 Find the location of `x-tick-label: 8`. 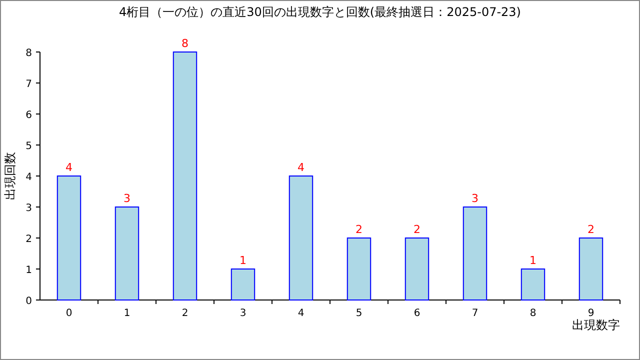

x-tick-label: 8 is located at coordinates (533, 313).